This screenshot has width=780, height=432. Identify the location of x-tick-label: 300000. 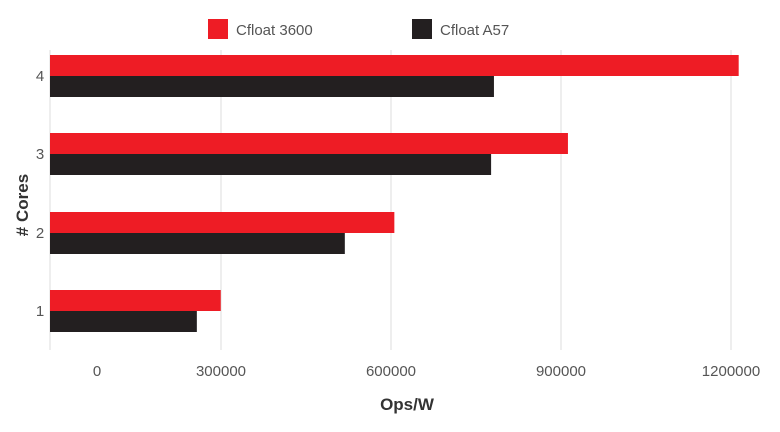
(221, 371).